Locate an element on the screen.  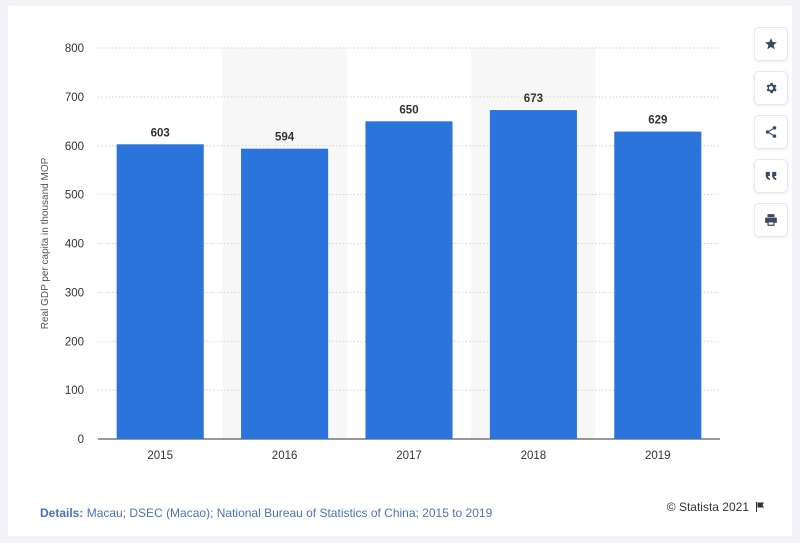
copyright-text: © Statista 2021 is located at coordinates (707, 507).